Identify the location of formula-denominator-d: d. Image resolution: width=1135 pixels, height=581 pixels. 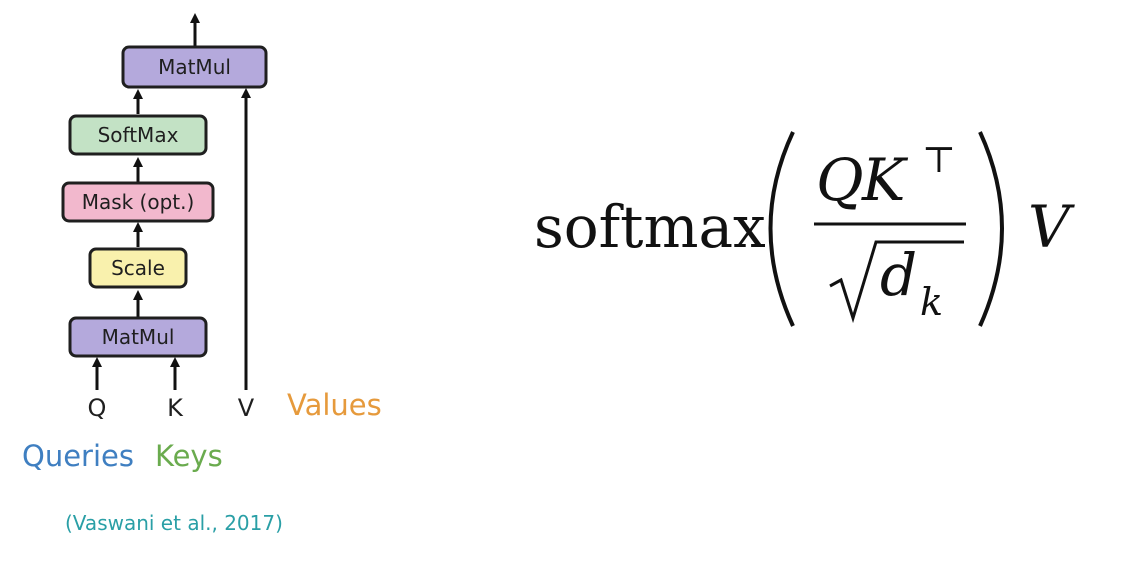
(898, 275).